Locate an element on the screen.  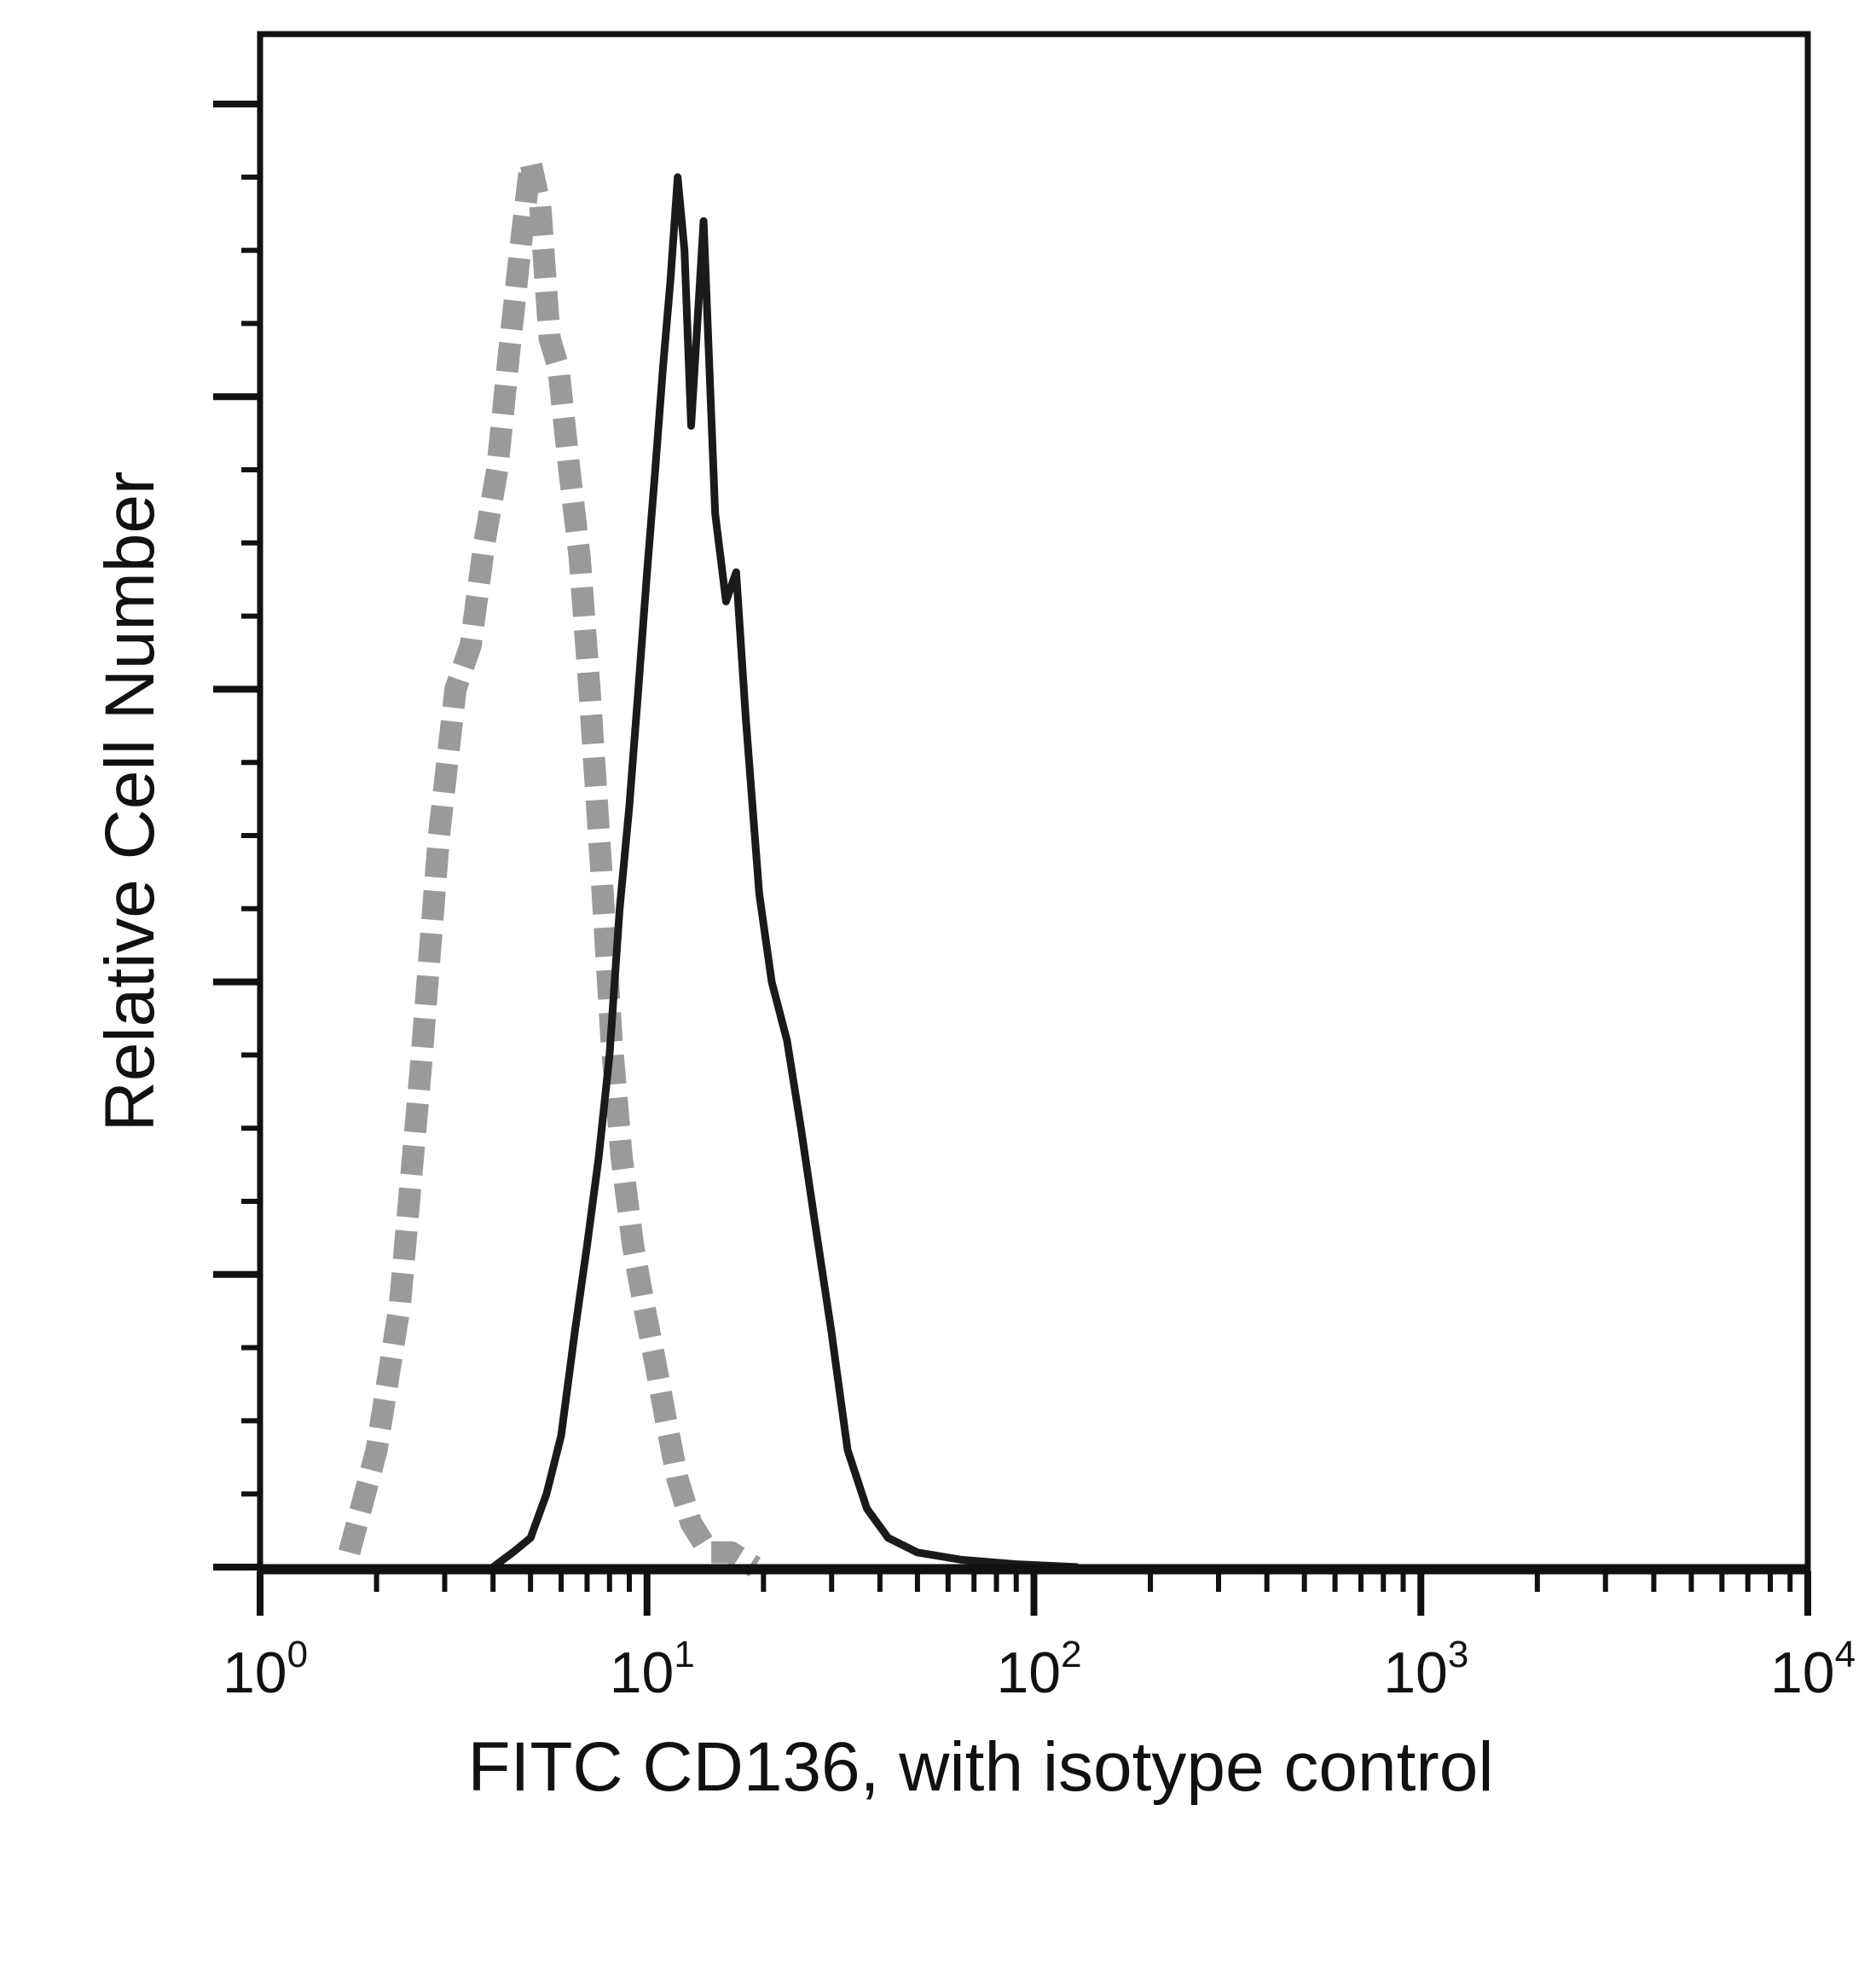
x-tick-exponent: 1 is located at coordinates (684, 1654).